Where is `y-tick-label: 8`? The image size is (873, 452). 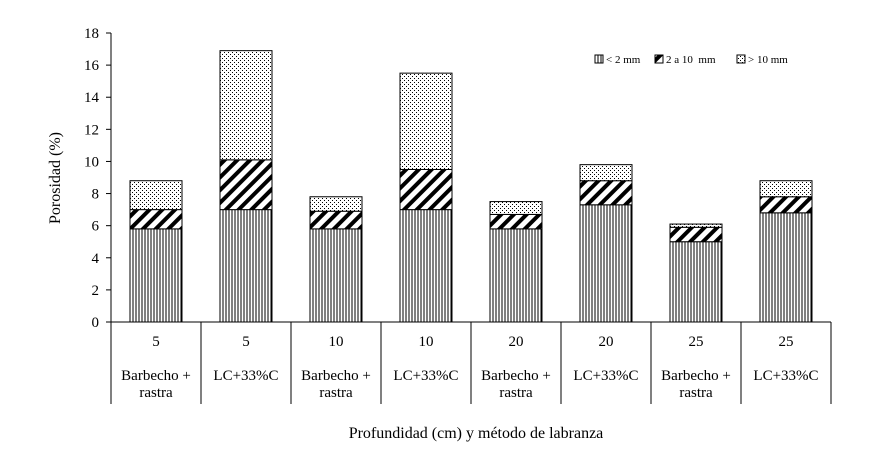 y-tick-label: 8 is located at coordinates (96, 195).